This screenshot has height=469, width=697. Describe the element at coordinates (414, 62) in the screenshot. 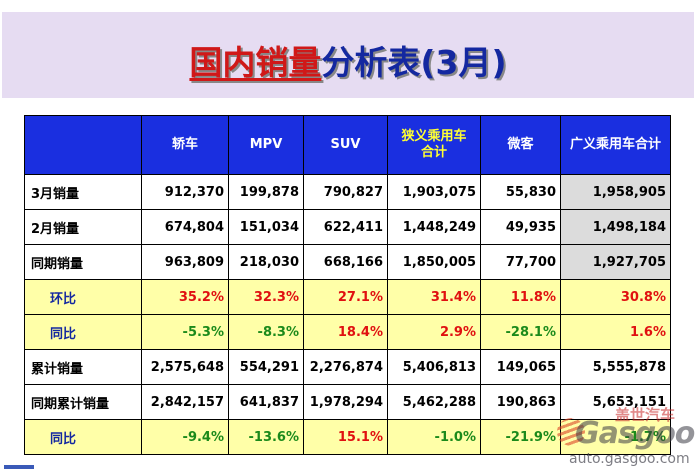

I see `title-part-2: 分析表(3月)` at that location.